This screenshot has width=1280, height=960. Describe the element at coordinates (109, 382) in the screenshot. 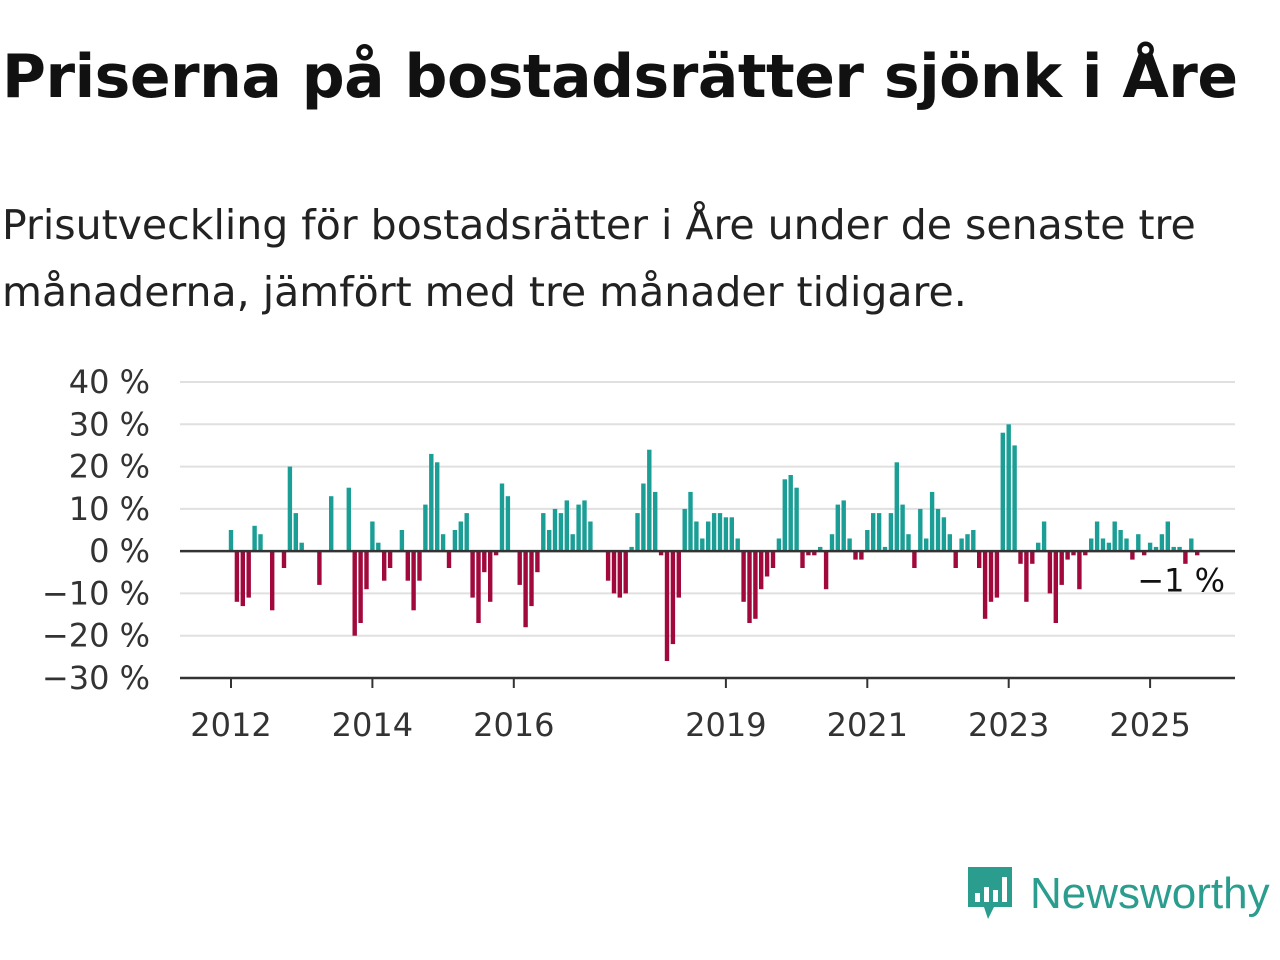

I see `y-tick-label: 40 %` at that location.